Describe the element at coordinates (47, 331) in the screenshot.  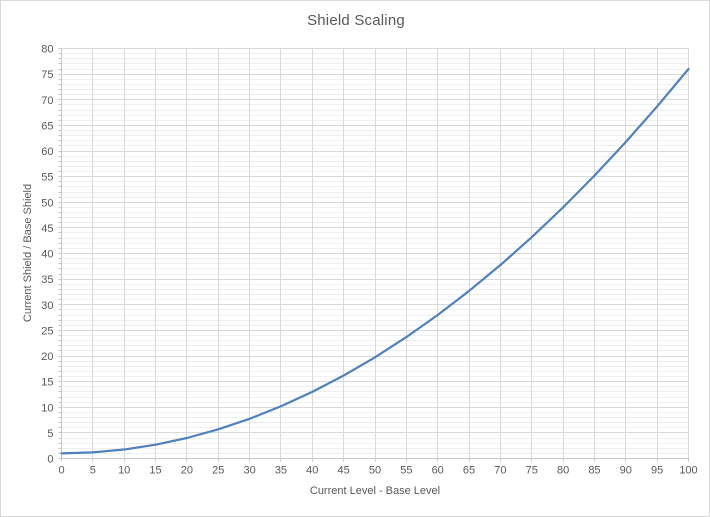
I see `y-tick-label: 25` at that location.